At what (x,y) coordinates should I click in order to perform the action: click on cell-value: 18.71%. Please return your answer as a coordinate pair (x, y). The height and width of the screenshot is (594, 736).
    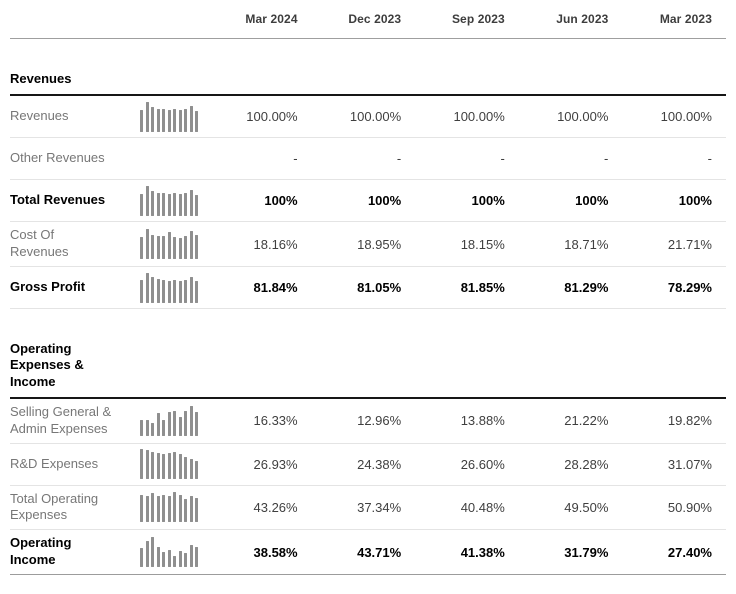
    Looking at the image, I should click on (586, 244).